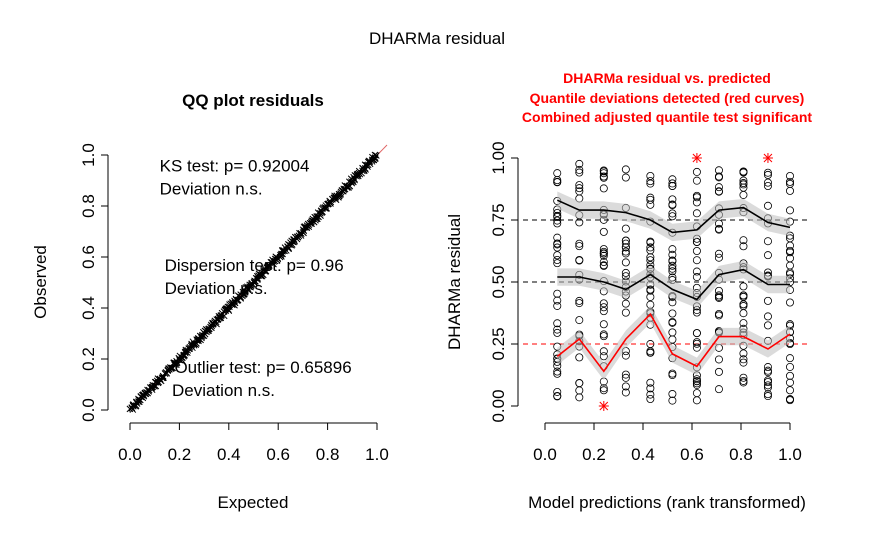 This screenshot has width=875, height=540. What do you see at coordinates (741, 454) in the screenshot?
I see `residual-x-tick-label: 0.8` at bounding box center [741, 454].